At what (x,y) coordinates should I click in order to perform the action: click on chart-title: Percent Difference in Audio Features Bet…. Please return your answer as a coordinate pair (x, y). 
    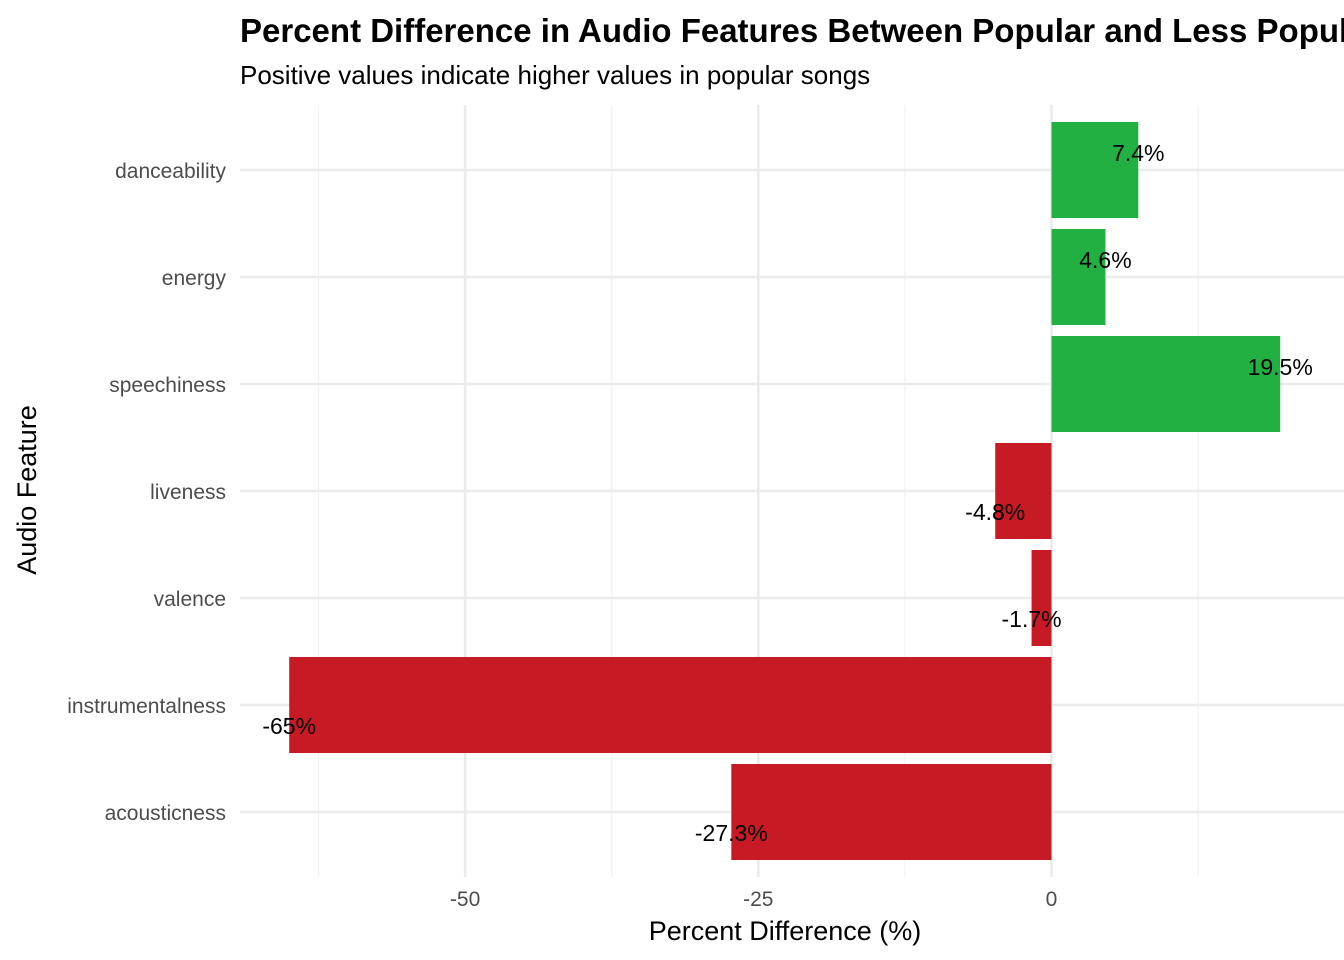
    Looking at the image, I should click on (792, 30).